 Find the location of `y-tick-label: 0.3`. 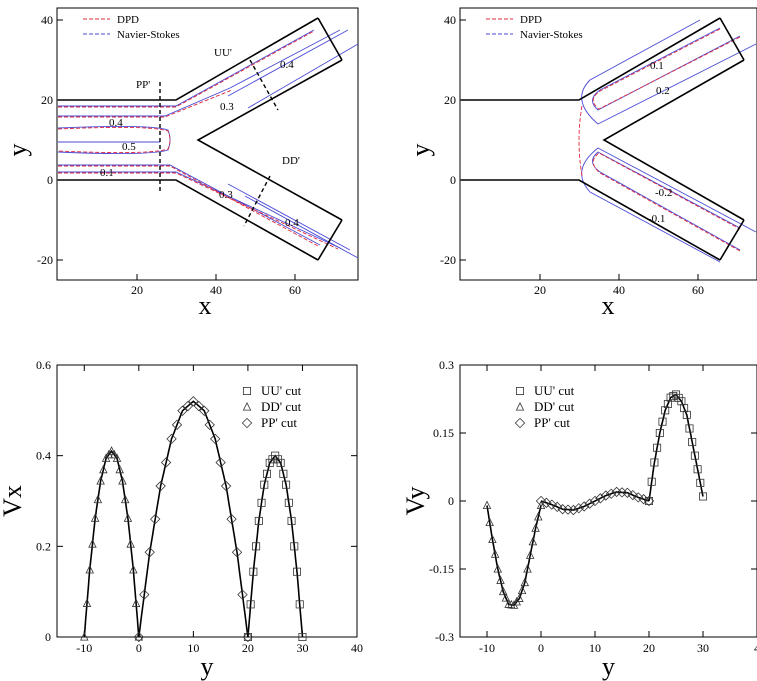

y-tick-label: 0.3 is located at coordinates (446, 365).